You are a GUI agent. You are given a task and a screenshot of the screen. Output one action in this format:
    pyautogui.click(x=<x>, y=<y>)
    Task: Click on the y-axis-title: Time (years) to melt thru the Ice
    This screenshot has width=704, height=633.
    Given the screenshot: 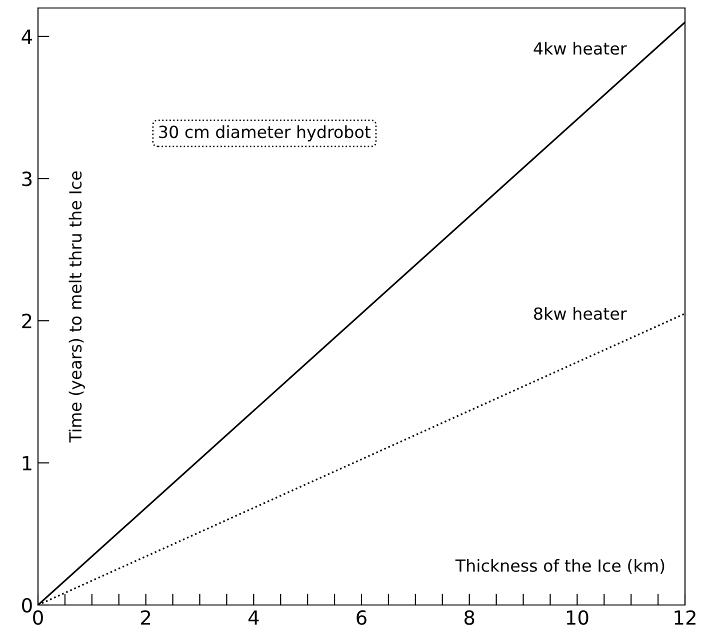 What is the action you would take?
    pyautogui.click(x=76, y=307)
    